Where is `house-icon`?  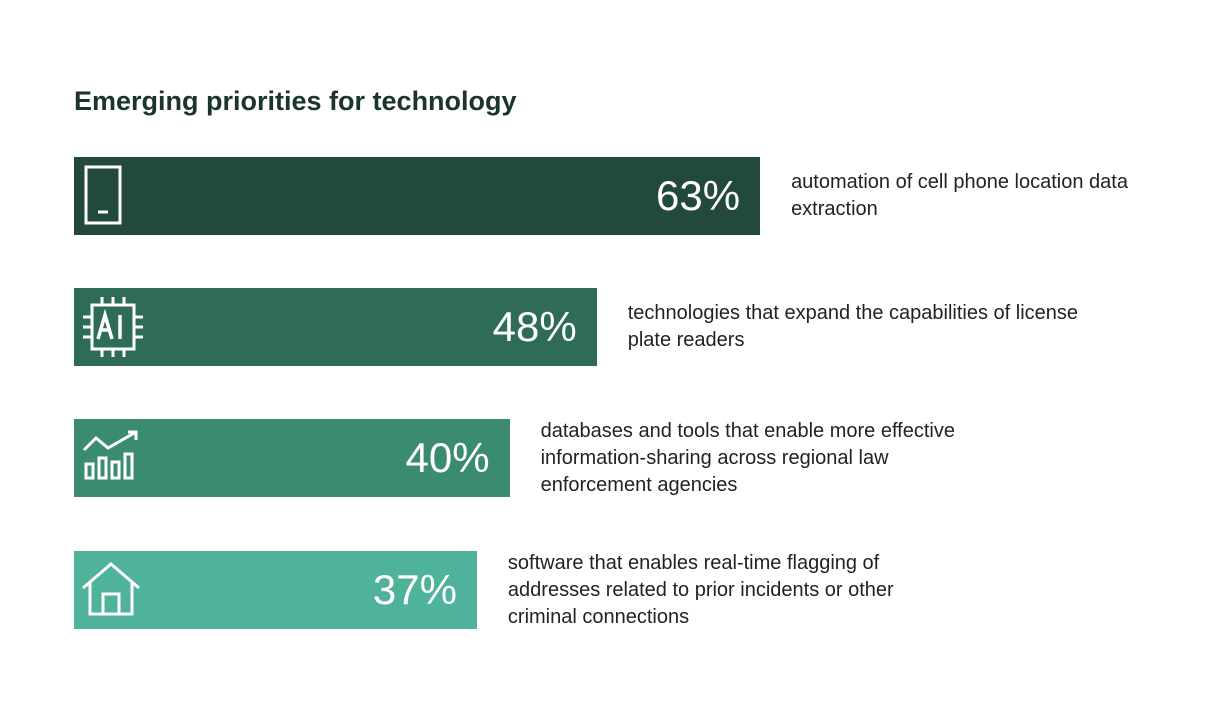 house-icon is located at coordinates (111, 589).